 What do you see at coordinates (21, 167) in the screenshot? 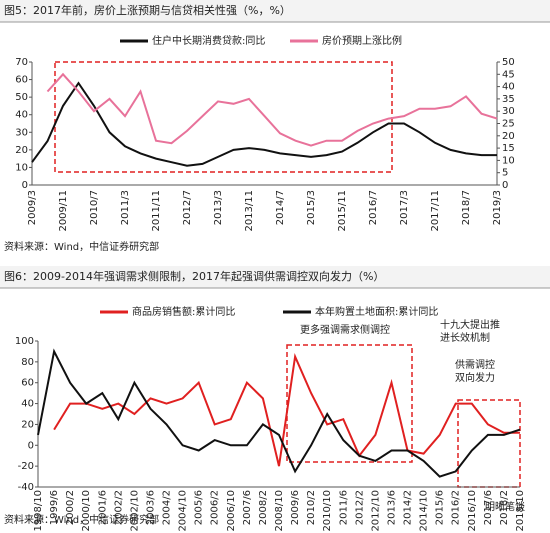
I see `y-tick-label: 10` at bounding box center [21, 167].